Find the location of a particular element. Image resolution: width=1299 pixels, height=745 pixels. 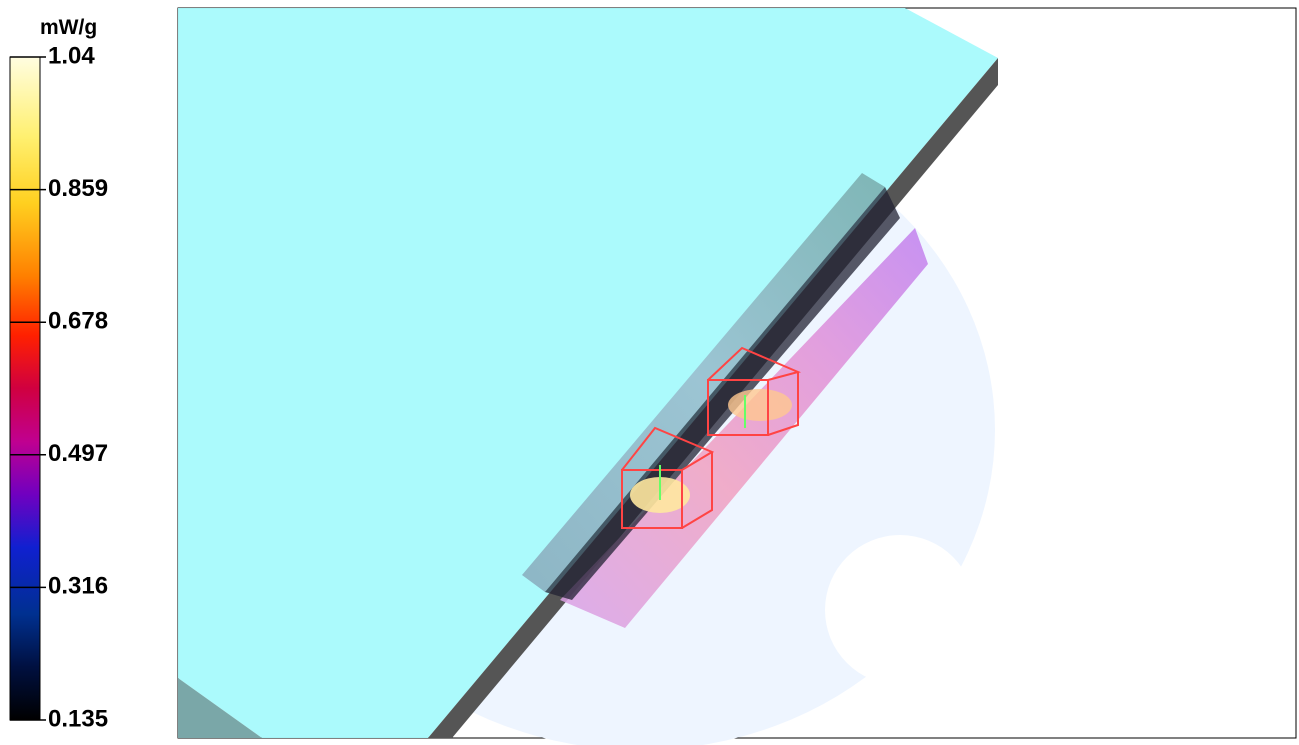

colorbar: mW/g is located at coordinates (53, 368).